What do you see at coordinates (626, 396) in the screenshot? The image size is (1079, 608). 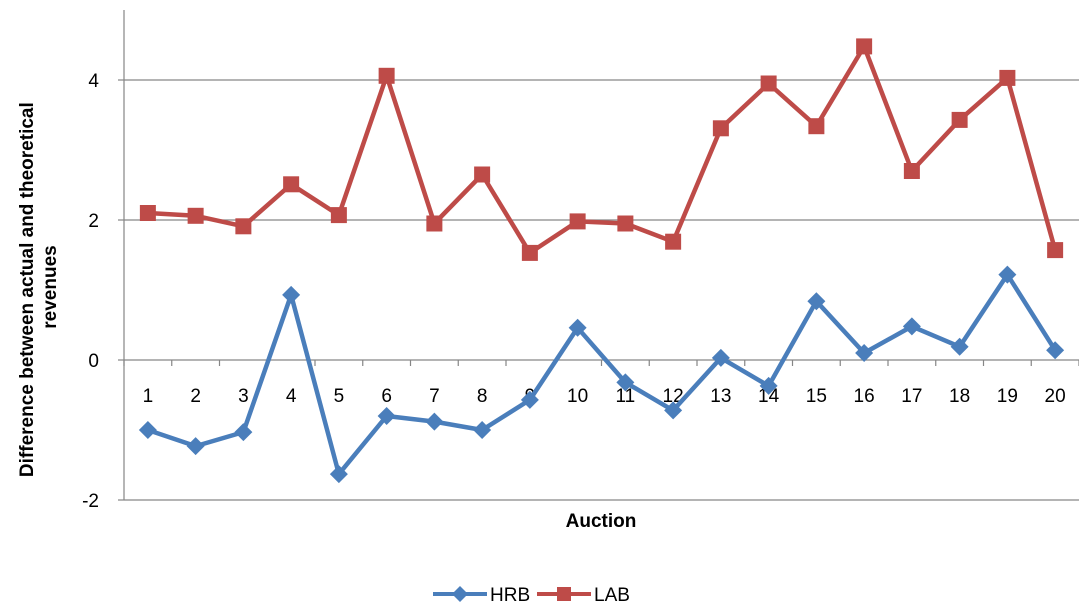 I see `x-tick-label: 11` at bounding box center [626, 396].